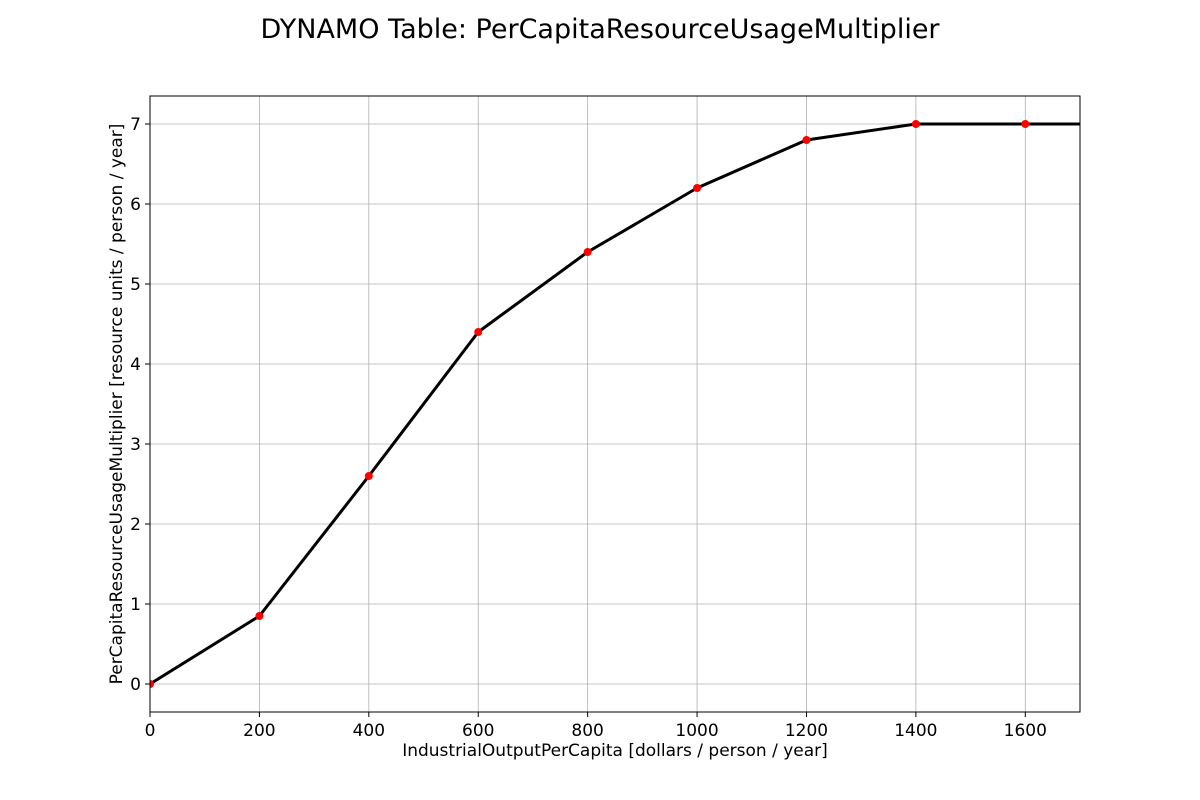 The image size is (1200, 800). What do you see at coordinates (135, 125) in the screenshot?
I see `y-tick-label: 7` at bounding box center [135, 125].